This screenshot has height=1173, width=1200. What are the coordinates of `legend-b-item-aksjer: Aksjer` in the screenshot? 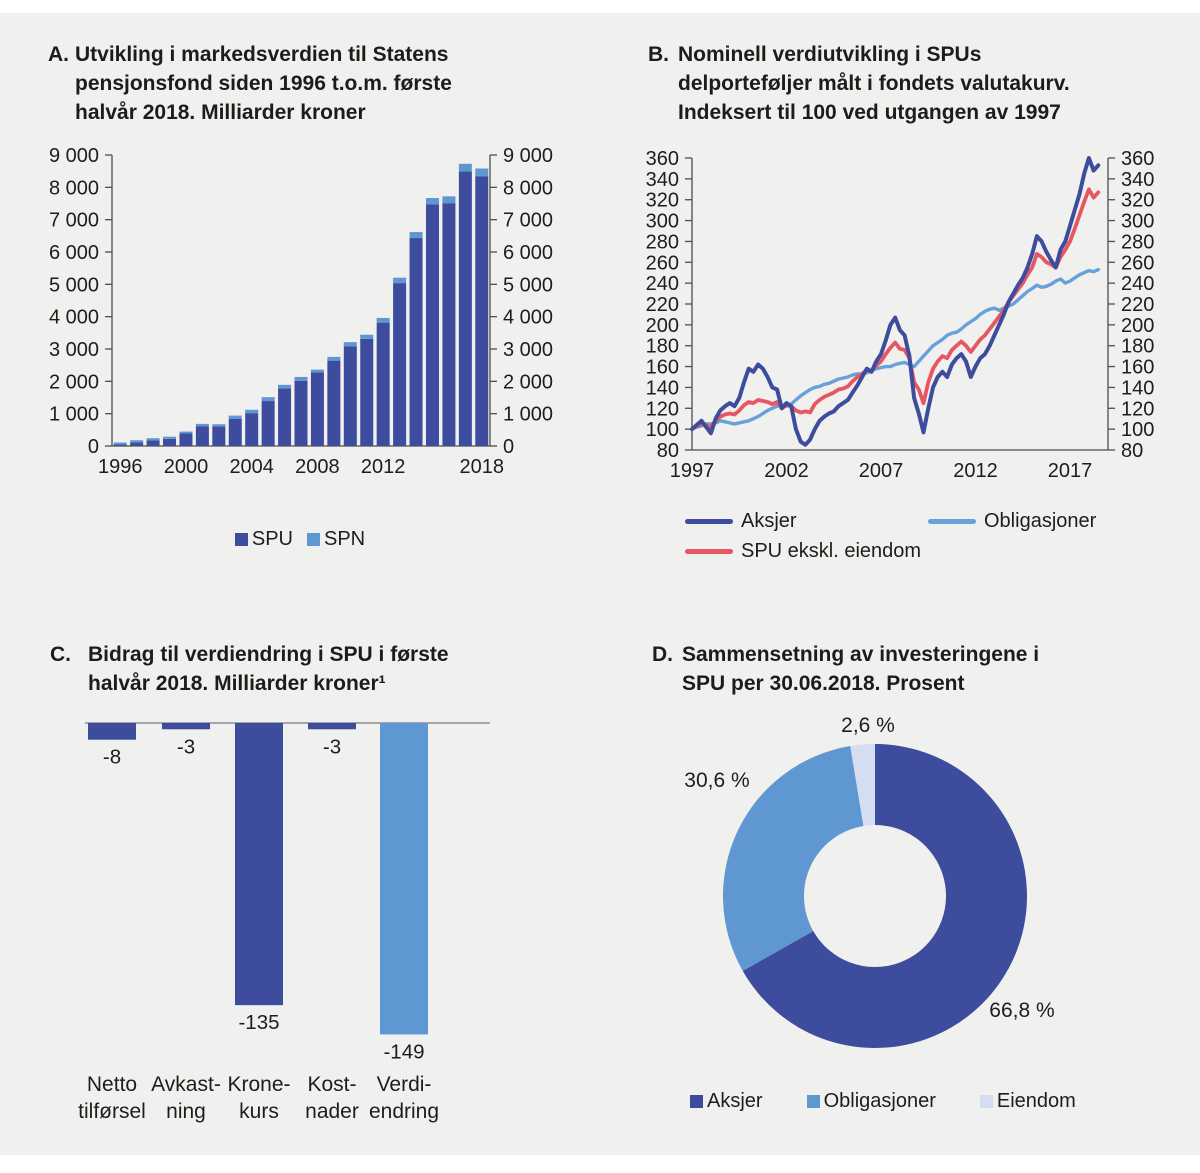 It's located at (806, 521).